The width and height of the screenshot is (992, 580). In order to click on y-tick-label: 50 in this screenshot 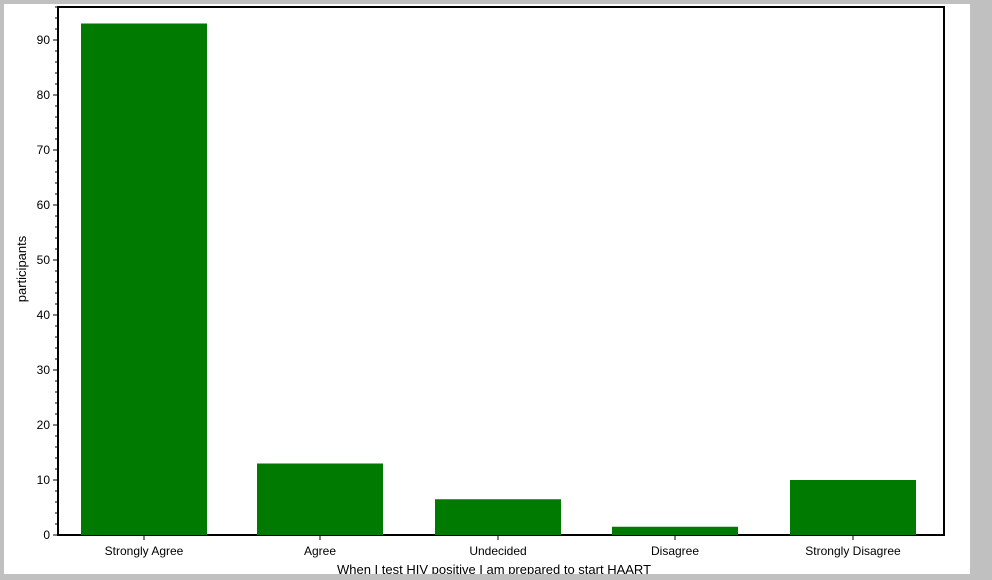, I will do `click(44, 260)`.